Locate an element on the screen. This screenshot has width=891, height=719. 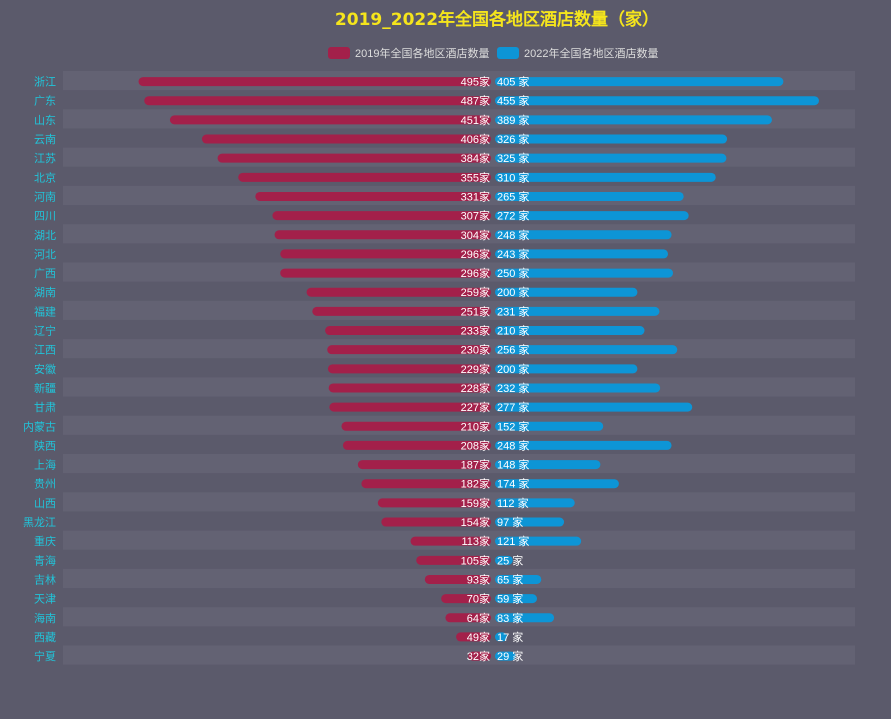
category-label: 贵州 is located at coordinates (45, 484).